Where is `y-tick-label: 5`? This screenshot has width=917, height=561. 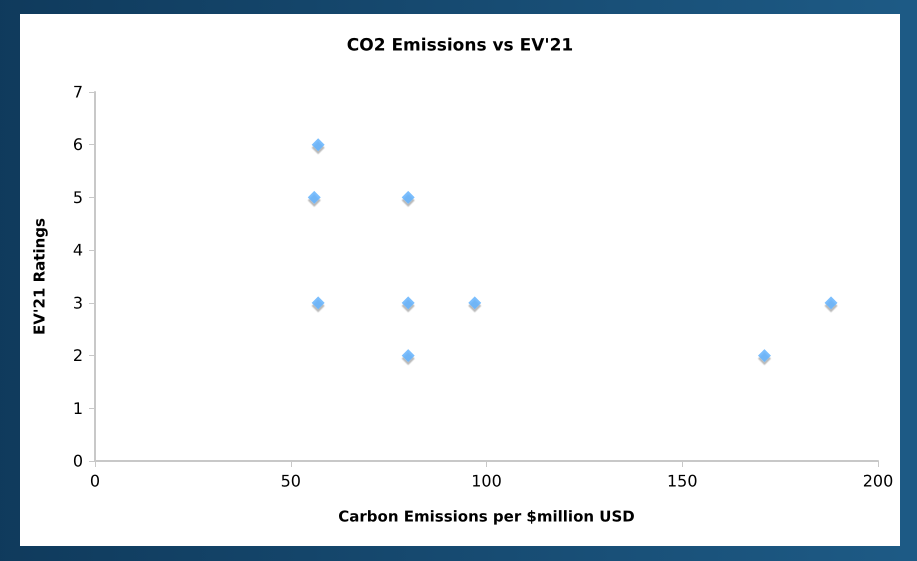 y-tick-label: 5 is located at coordinates (77, 197).